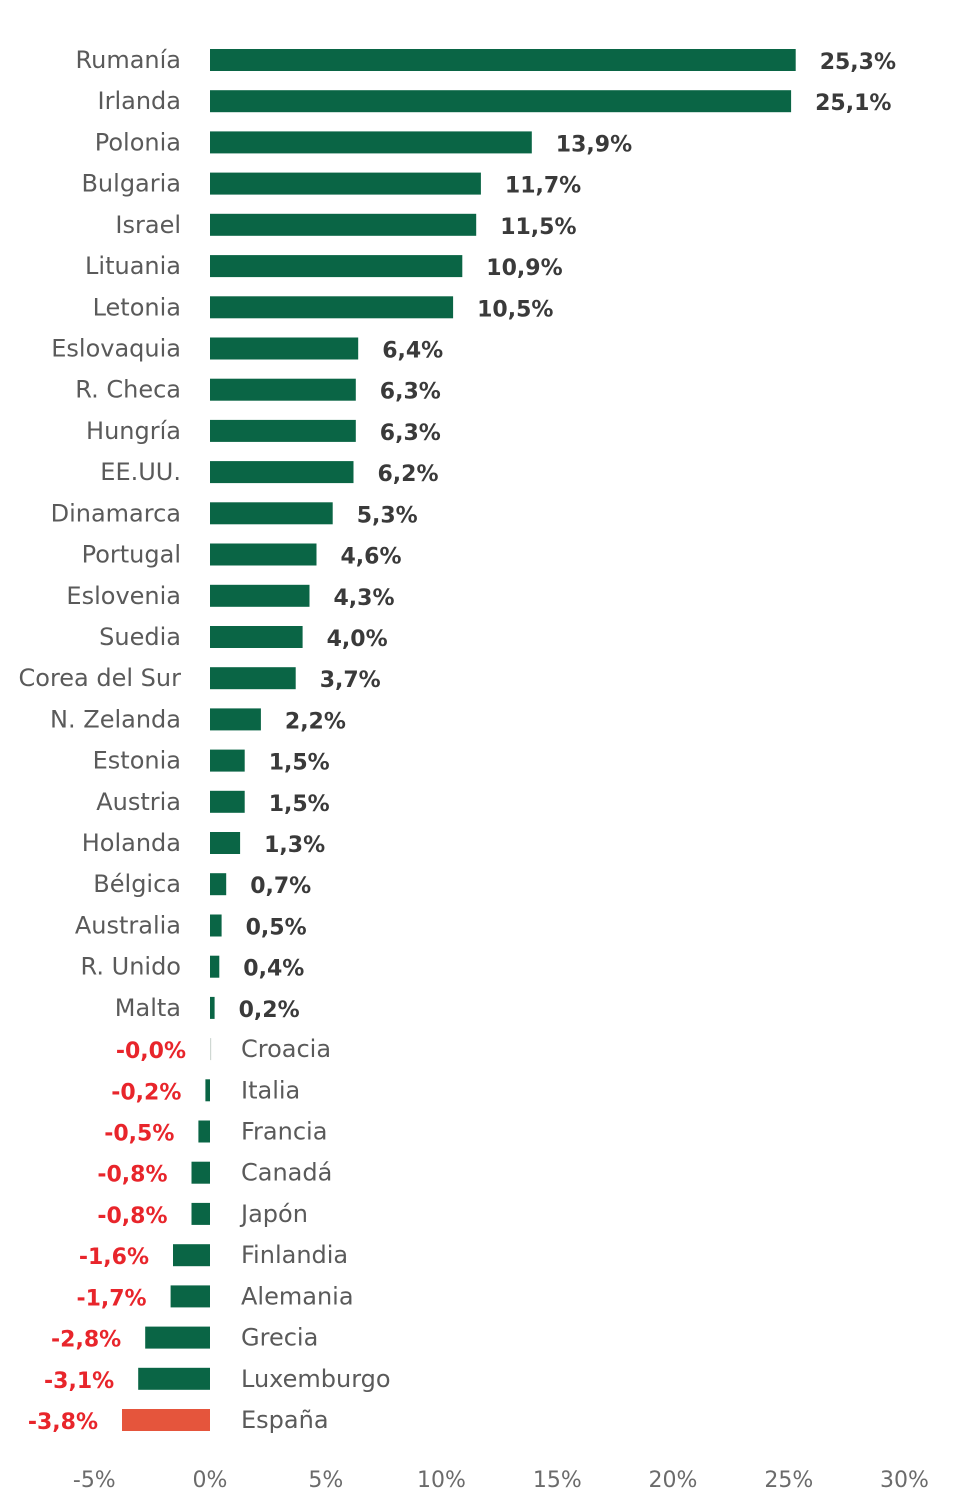 The height and width of the screenshot is (1510, 975). I want to click on bar-row-lituania: Lituania 10,9%, so click(324, 266).